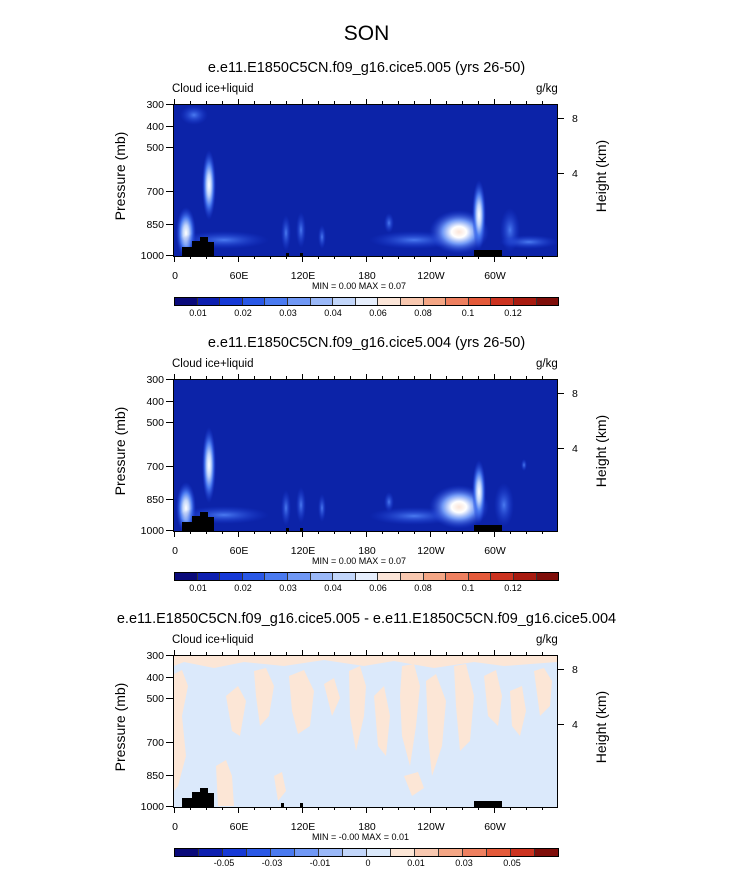  What do you see at coordinates (575, 725) in the screenshot?
I see `panel-3-height-tick: 4` at bounding box center [575, 725].